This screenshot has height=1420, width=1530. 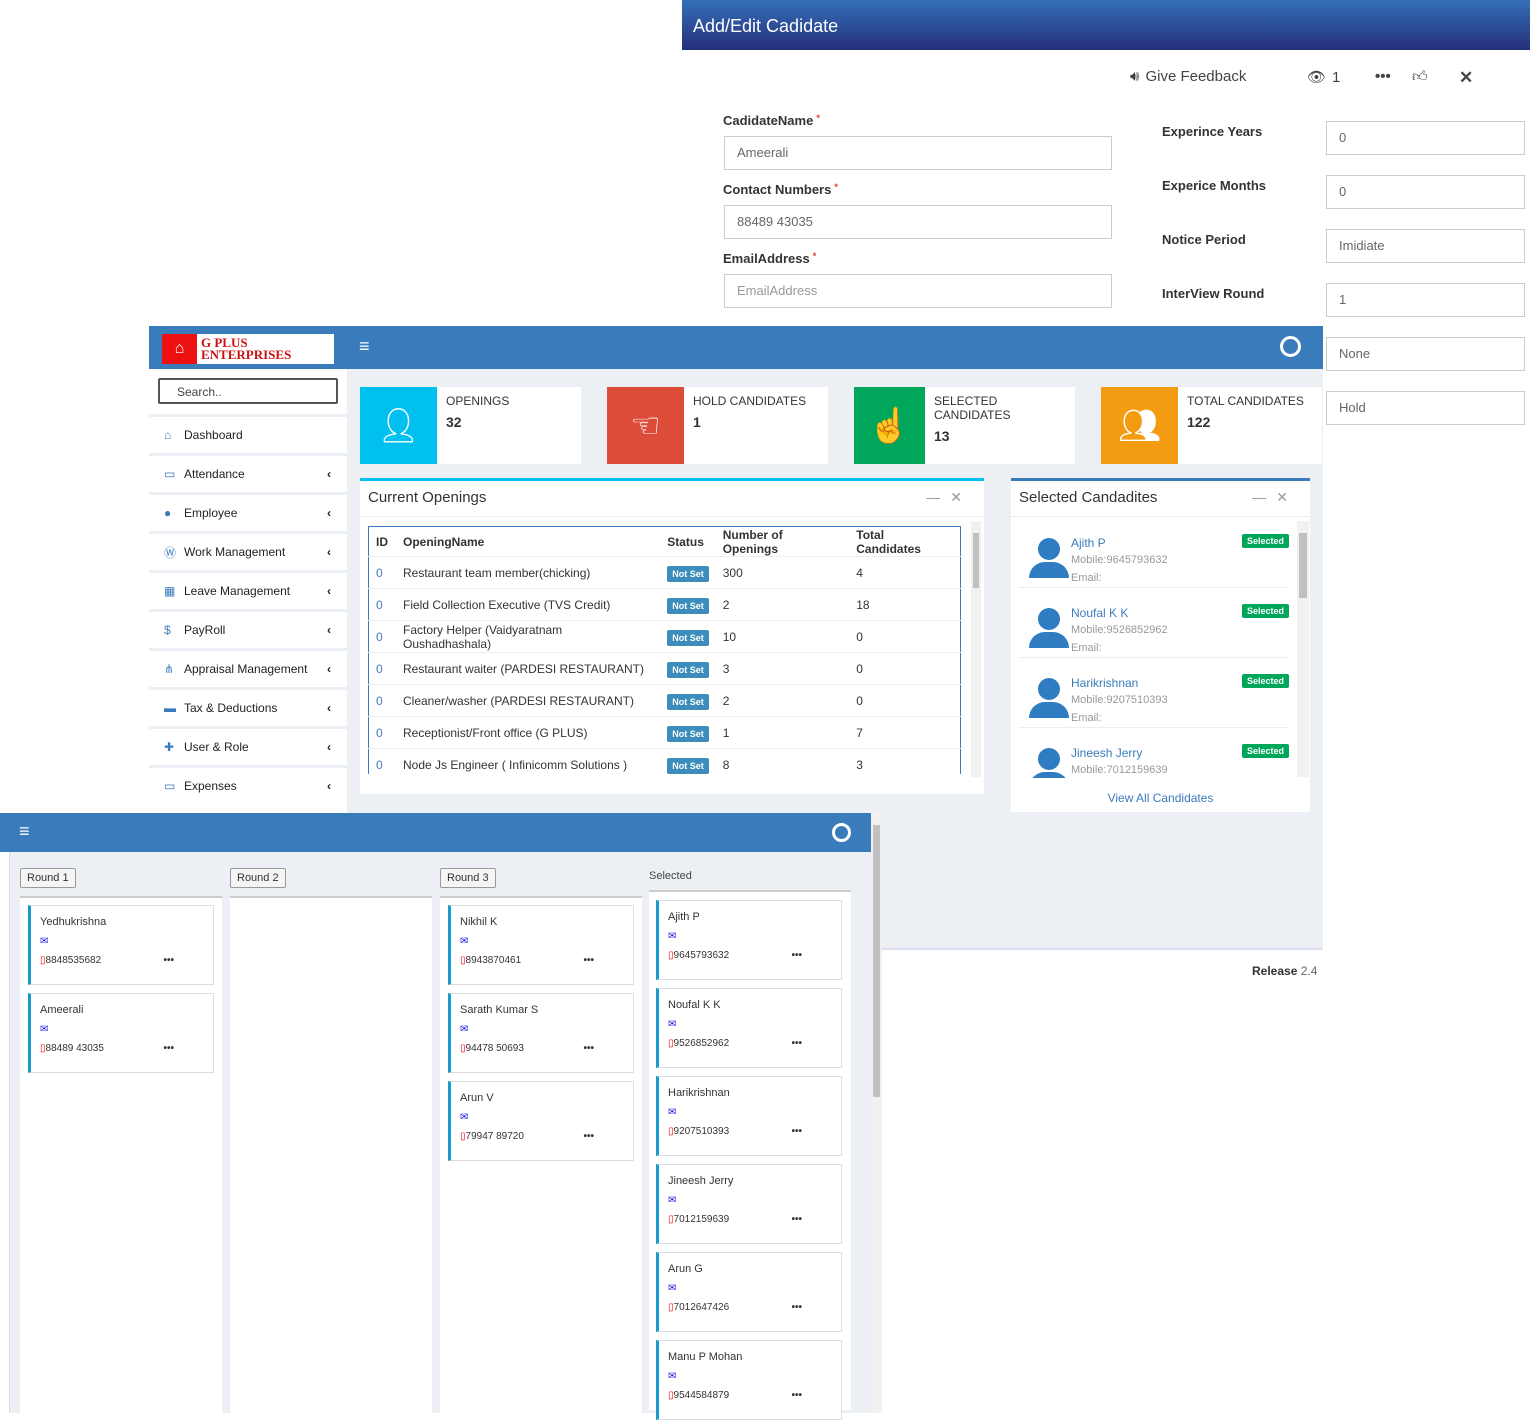 What do you see at coordinates (248, 550) in the screenshot?
I see `sidebar-item-work-management: Ⓦ Work Management ‹` at bounding box center [248, 550].